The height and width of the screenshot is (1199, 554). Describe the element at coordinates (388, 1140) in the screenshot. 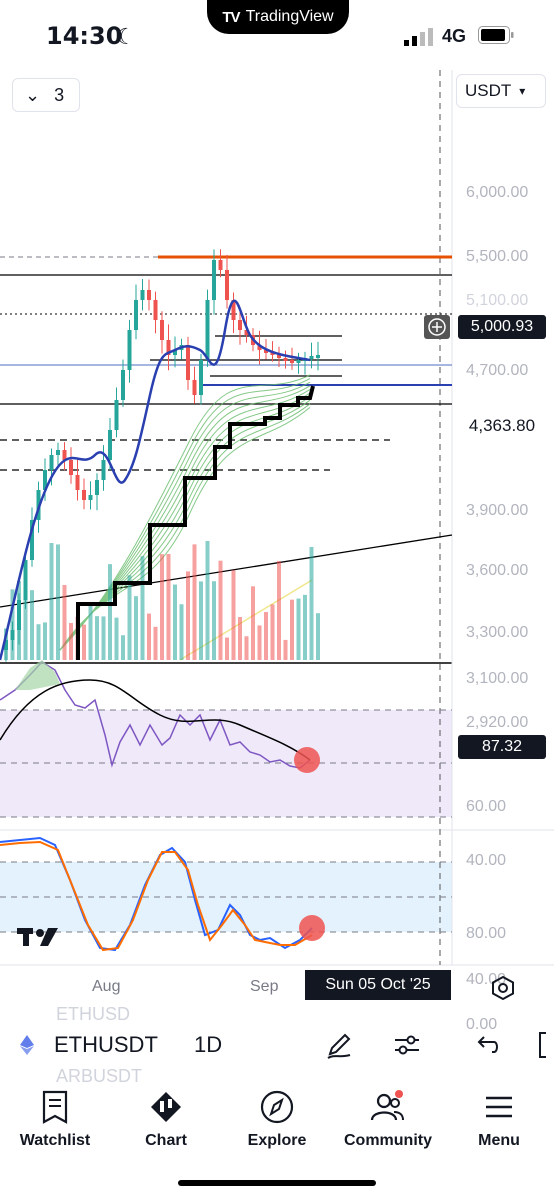

I see `nav-label: Community` at that location.